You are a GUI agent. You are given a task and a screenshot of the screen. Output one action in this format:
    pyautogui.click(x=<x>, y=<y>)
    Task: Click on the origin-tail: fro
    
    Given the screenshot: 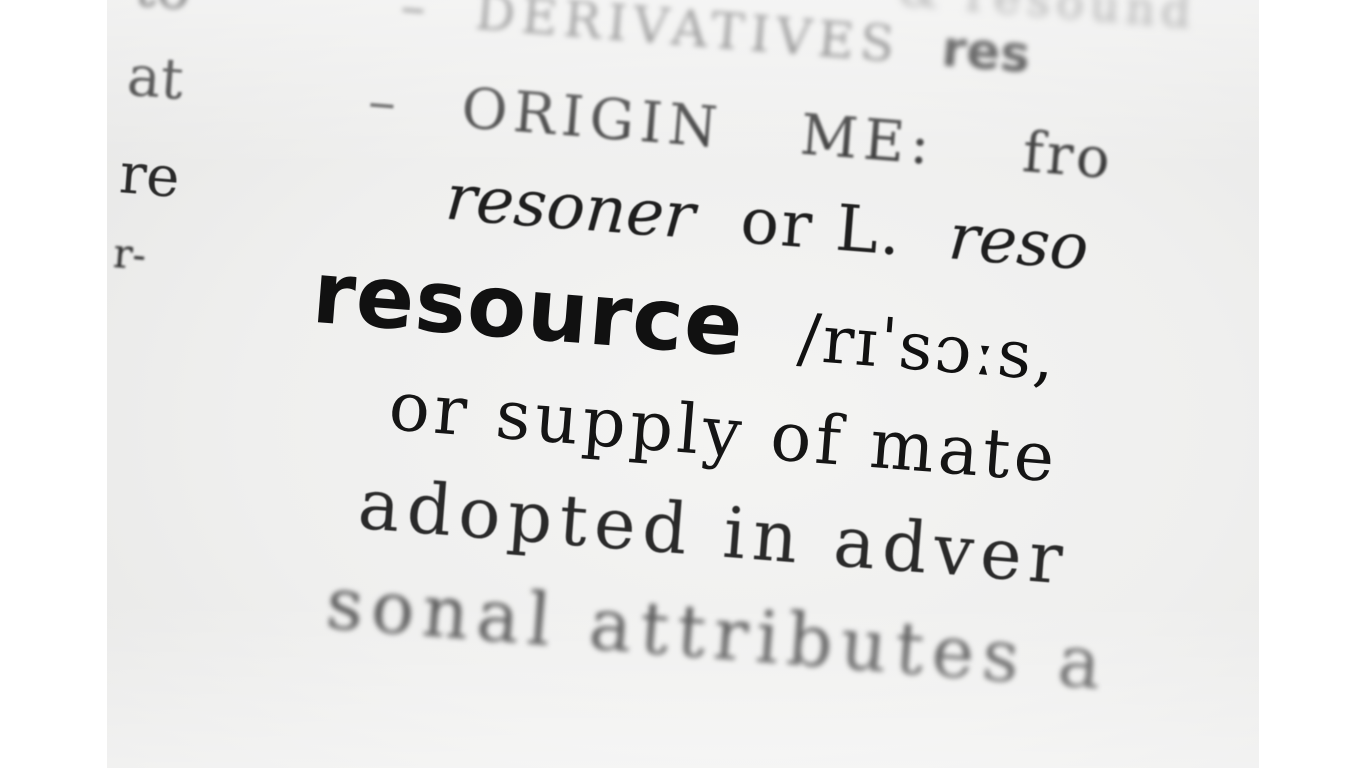 What is the action you would take?
    pyautogui.click(x=1068, y=156)
    